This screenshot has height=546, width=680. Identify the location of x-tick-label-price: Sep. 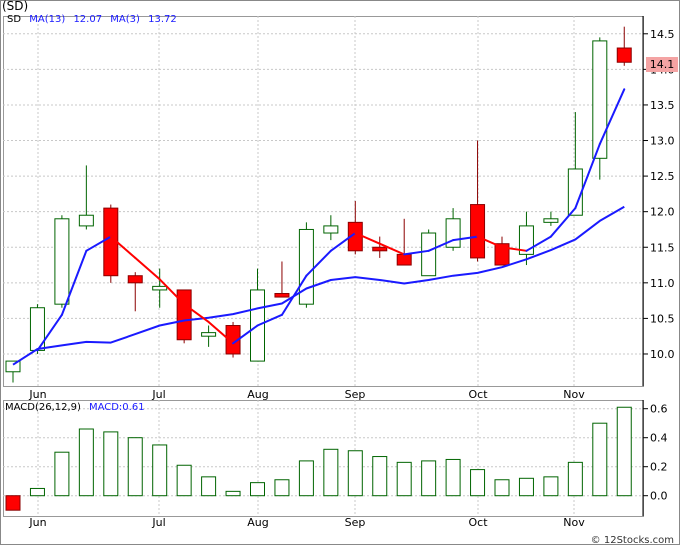
(355, 394).